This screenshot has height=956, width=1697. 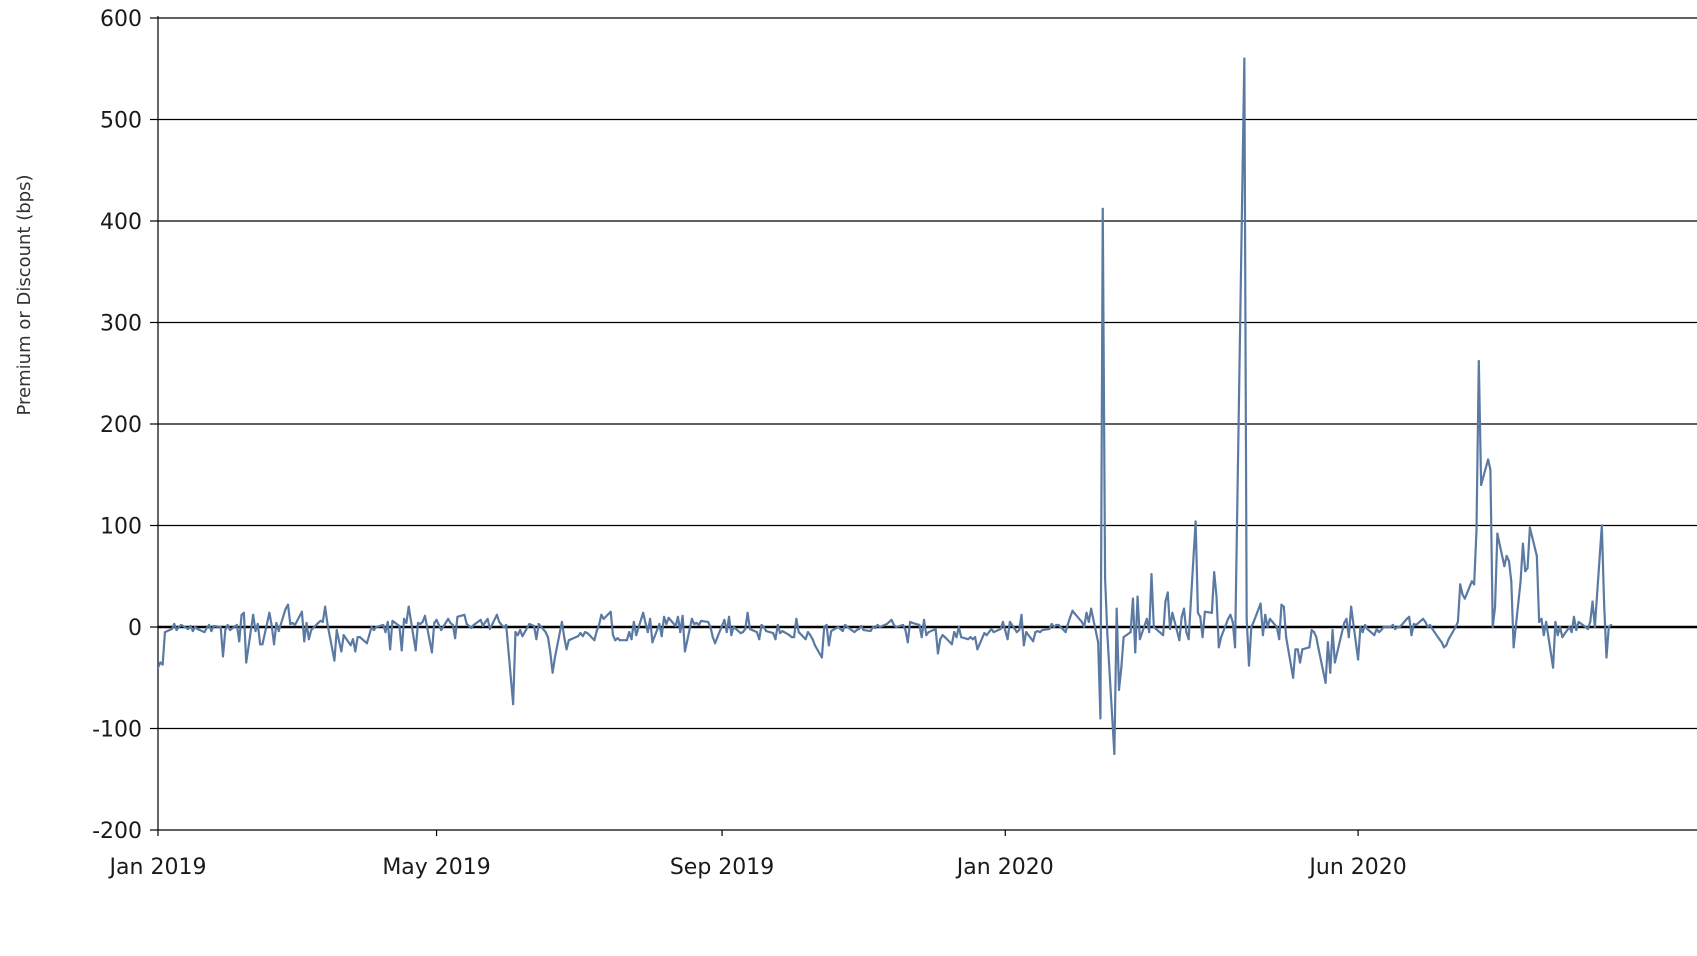 What do you see at coordinates (117, 831) in the screenshot?
I see `y-tick-label: -200` at bounding box center [117, 831].